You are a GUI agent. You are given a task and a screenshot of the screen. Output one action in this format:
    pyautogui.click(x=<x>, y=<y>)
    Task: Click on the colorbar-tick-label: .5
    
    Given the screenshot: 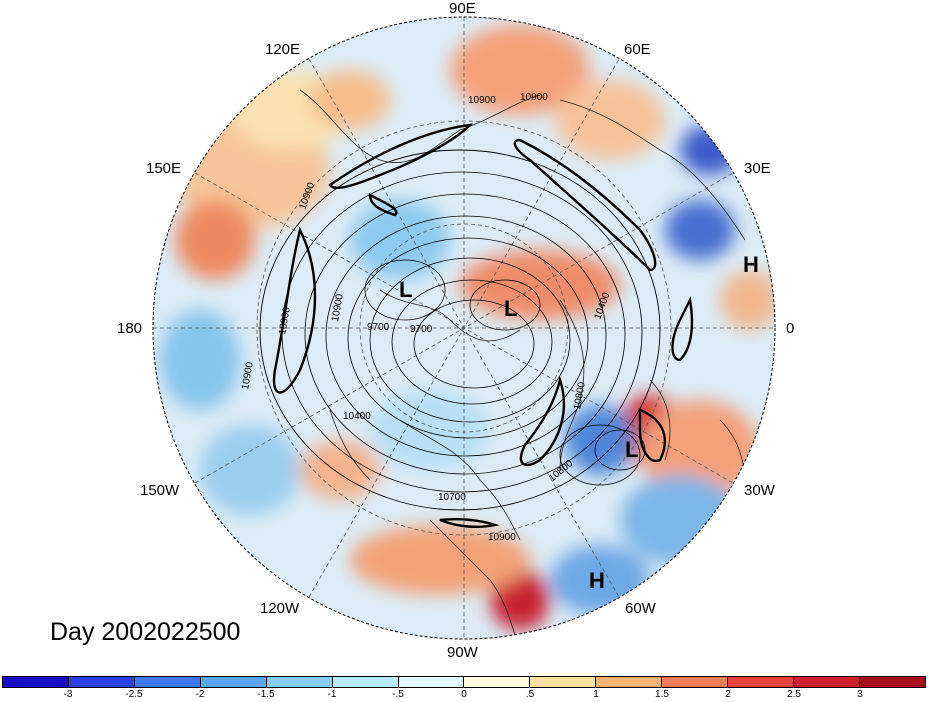 What is the action you would take?
    pyautogui.click(x=530, y=694)
    